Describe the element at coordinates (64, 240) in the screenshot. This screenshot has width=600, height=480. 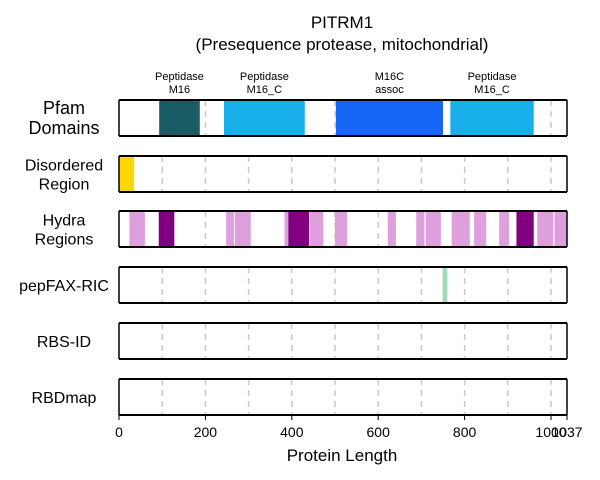
I see `track-label-hydra: Regions` at that location.